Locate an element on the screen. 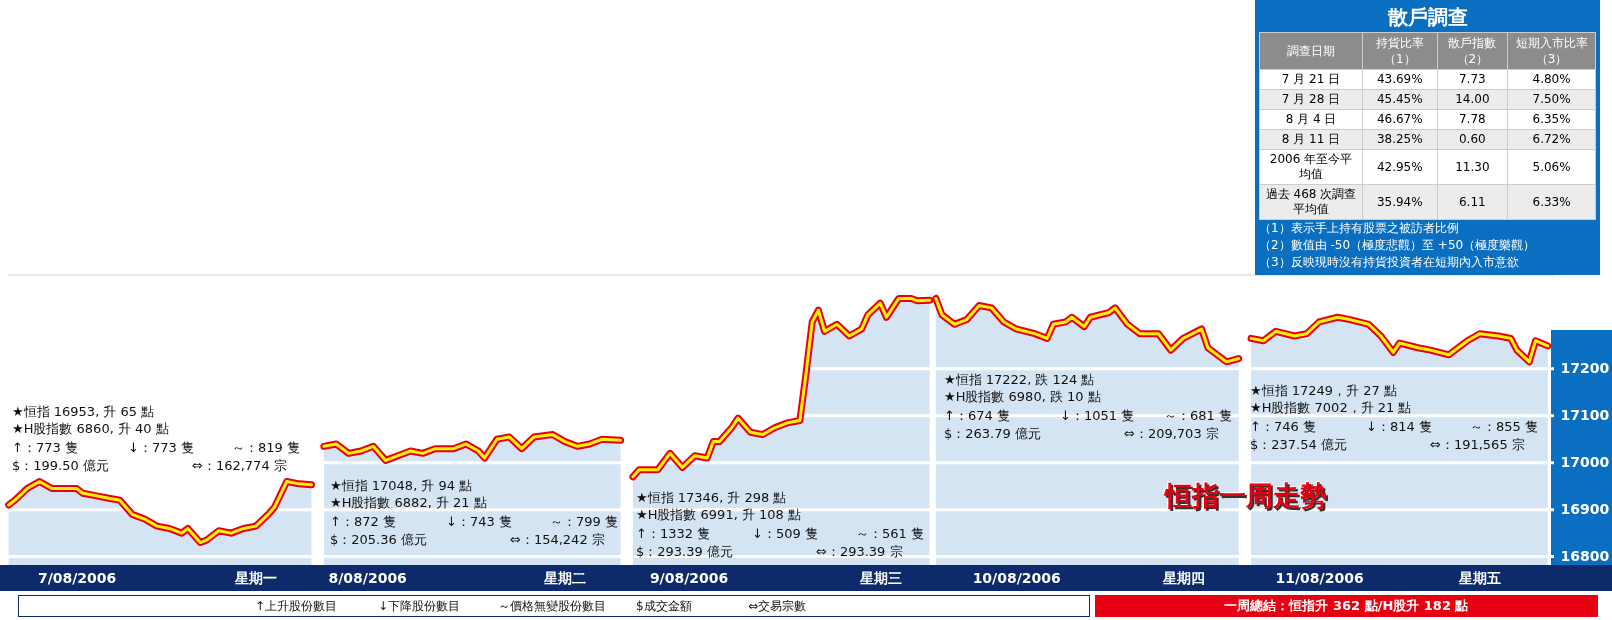 The height and width of the screenshot is (620, 1612). text: 7.78 is located at coordinates (1472, 119).